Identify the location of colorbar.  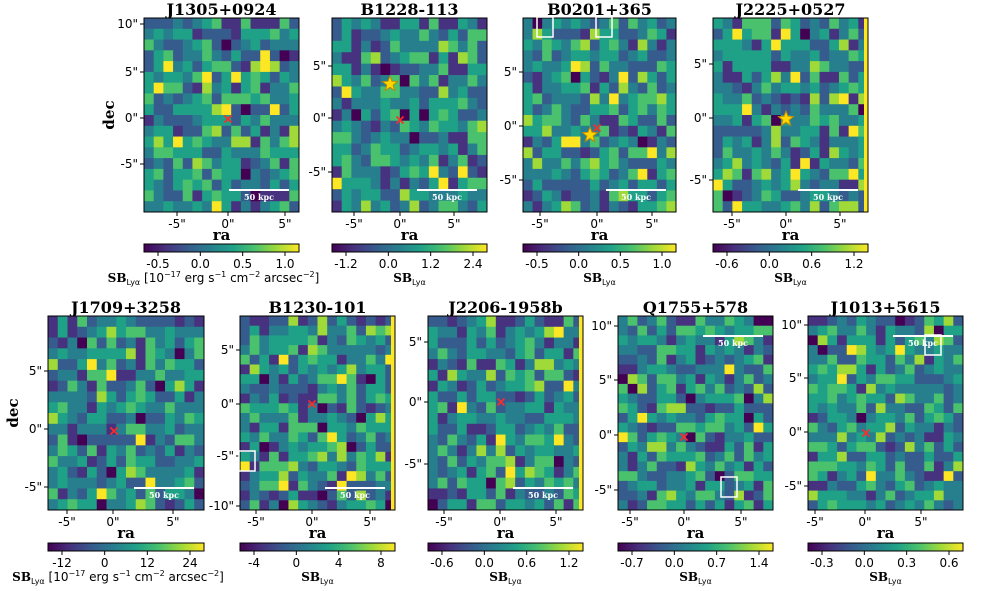
(695, 547).